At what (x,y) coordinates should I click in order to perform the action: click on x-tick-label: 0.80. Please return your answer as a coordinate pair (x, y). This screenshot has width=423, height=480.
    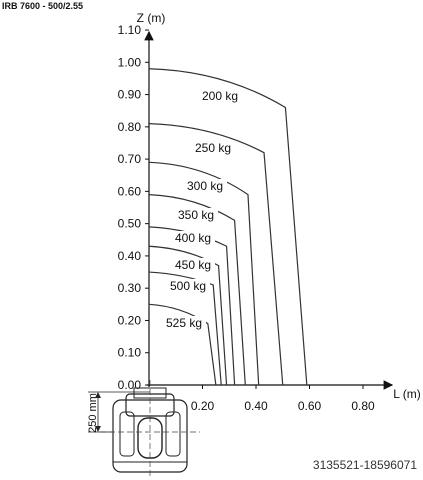
    Looking at the image, I should click on (363, 406).